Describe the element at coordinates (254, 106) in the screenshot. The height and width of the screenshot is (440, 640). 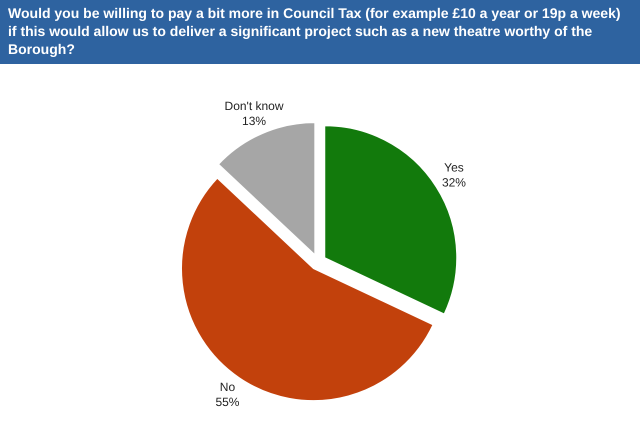
I see `slice-label: Don't know` at that location.